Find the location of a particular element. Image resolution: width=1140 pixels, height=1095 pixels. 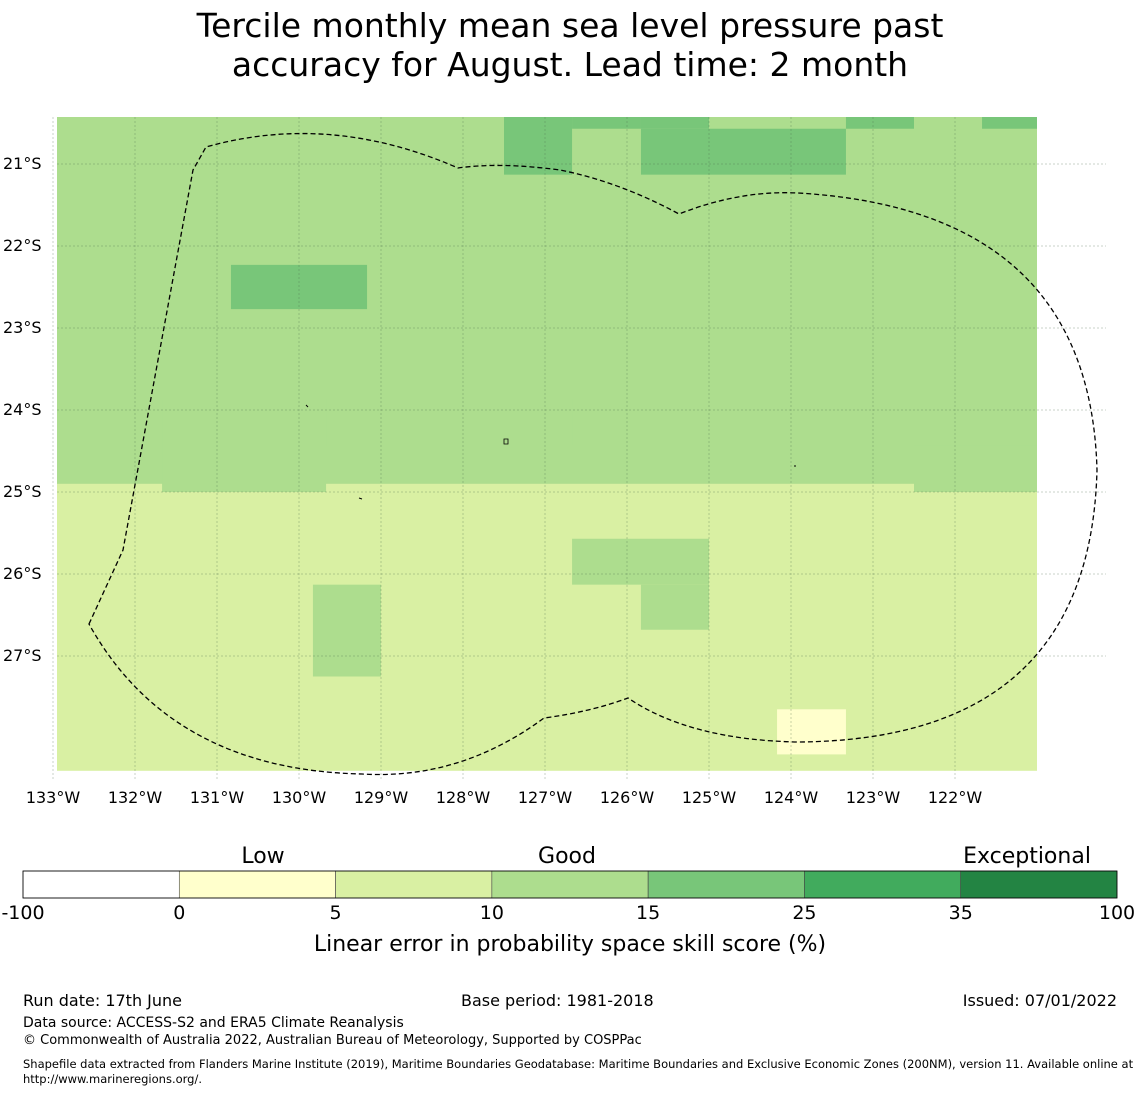

longitude-label: 130°W is located at coordinates (299, 797).